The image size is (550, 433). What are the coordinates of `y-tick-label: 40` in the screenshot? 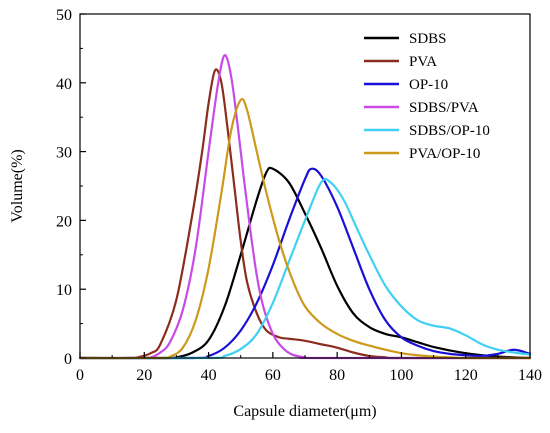 It's located at (64, 84).